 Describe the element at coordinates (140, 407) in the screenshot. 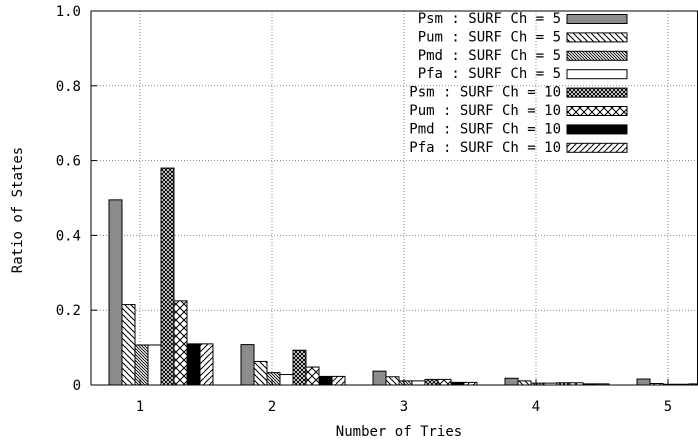

I see `x-tick-label: 1` at that location.